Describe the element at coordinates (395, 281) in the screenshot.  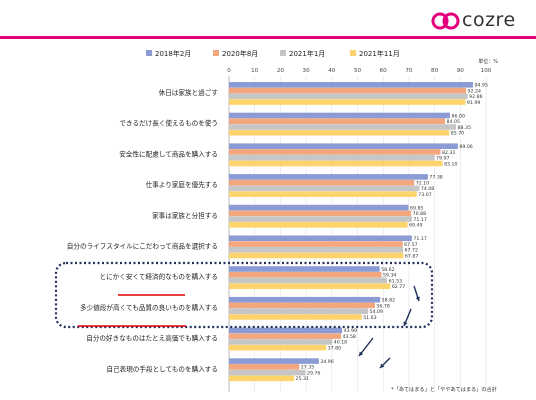
I see `data-label: 61.53` at that location.